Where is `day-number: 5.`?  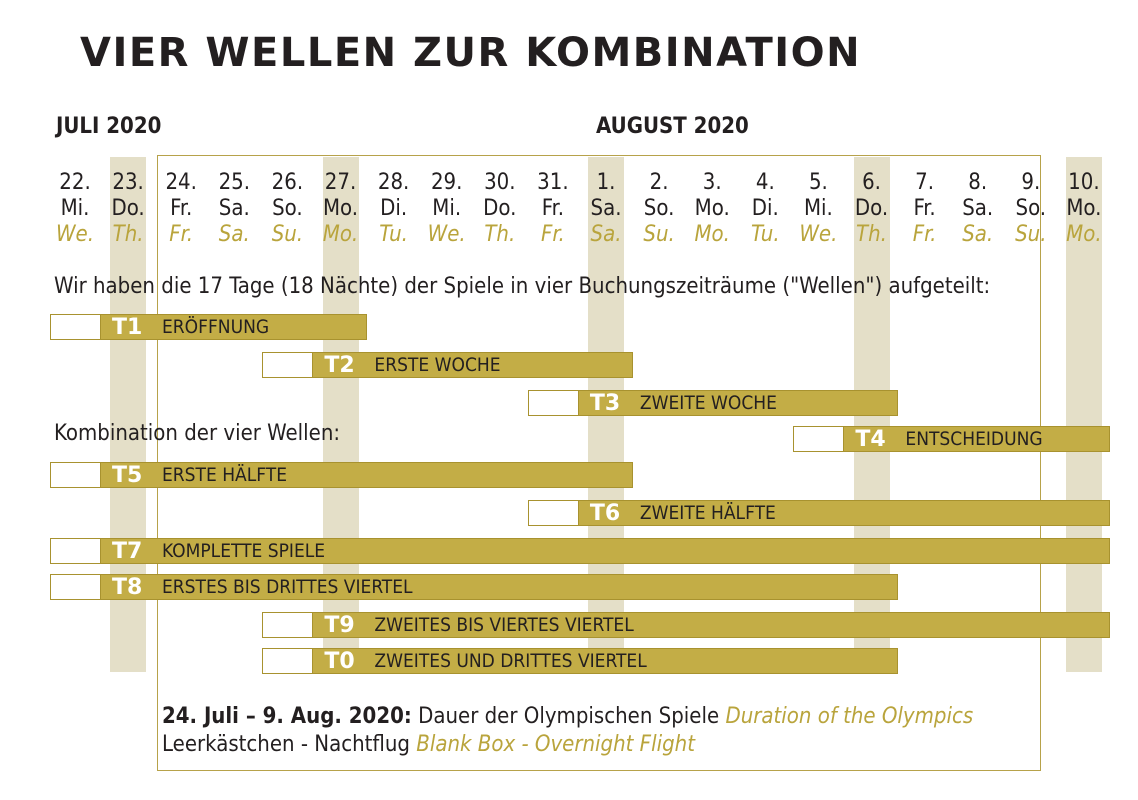 day-number: 5. is located at coordinates (818, 182).